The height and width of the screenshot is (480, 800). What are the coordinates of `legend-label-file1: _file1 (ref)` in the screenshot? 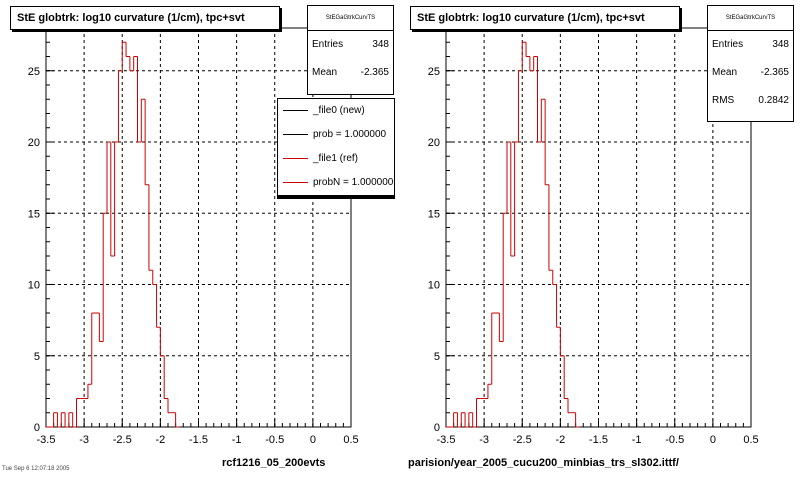 It's located at (336, 158).